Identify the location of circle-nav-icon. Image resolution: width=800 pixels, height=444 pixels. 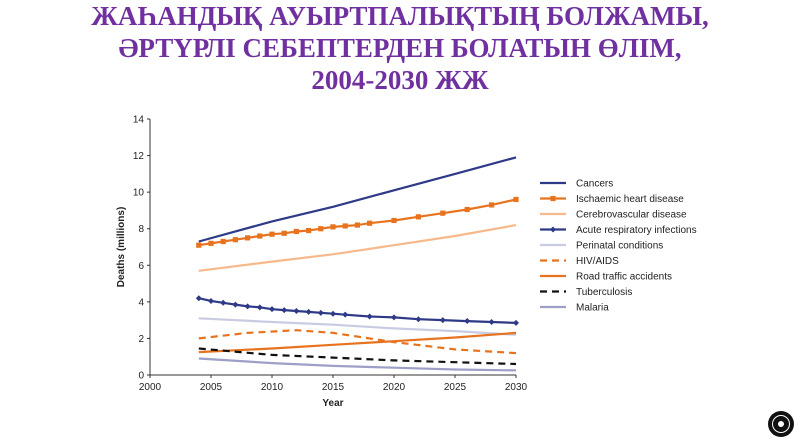
(781, 424).